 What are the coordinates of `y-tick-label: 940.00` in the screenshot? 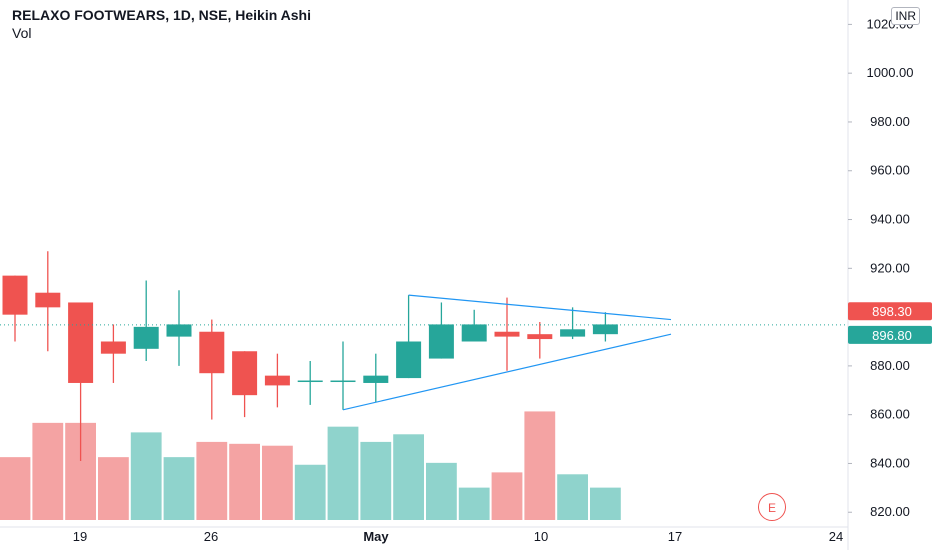 It's located at (890, 219).